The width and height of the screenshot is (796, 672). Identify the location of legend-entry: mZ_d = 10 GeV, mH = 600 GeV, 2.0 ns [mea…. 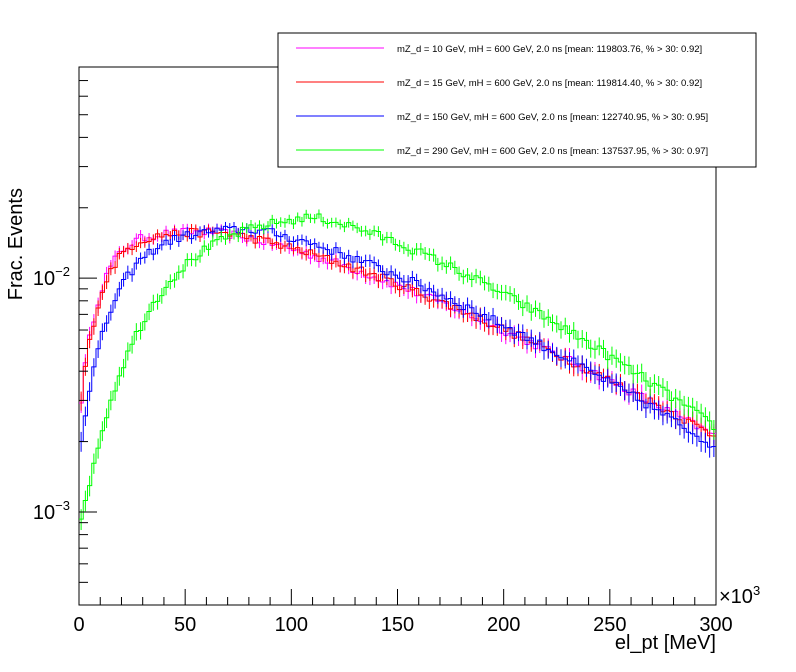
(499, 49).